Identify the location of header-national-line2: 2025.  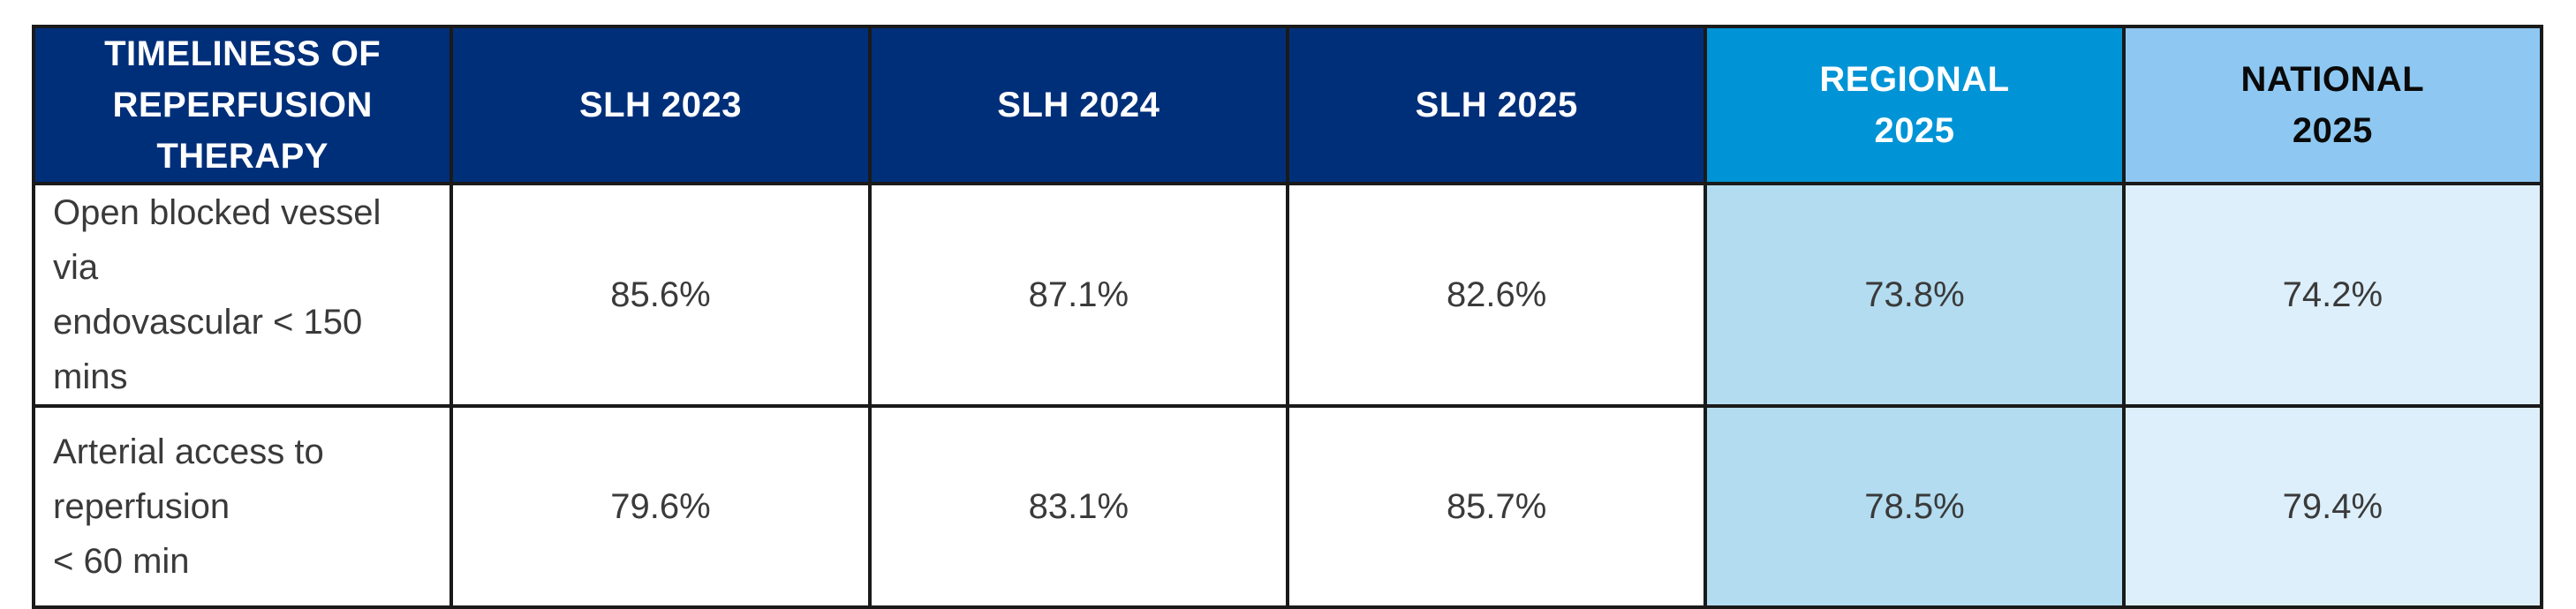
(2332, 130).